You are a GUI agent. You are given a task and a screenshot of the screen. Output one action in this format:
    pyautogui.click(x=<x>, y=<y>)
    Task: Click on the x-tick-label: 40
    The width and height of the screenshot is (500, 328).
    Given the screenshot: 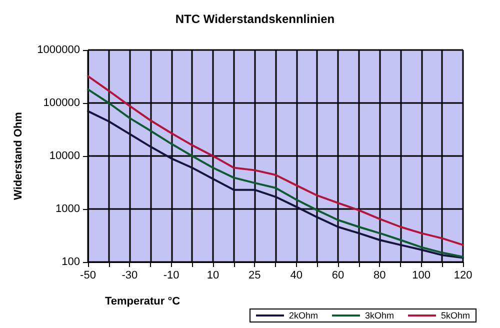 What is the action you would take?
    pyautogui.click(x=296, y=276)
    